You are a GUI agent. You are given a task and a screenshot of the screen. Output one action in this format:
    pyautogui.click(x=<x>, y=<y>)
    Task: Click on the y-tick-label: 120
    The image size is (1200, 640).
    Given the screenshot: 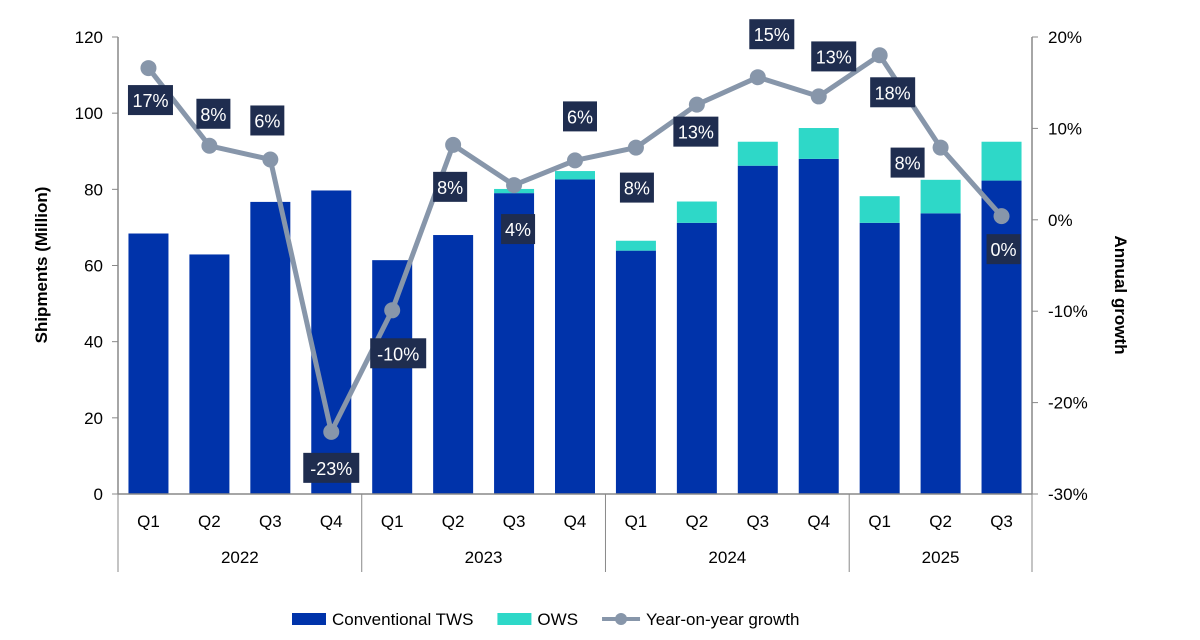 What is the action you would take?
    pyautogui.click(x=89, y=37)
    